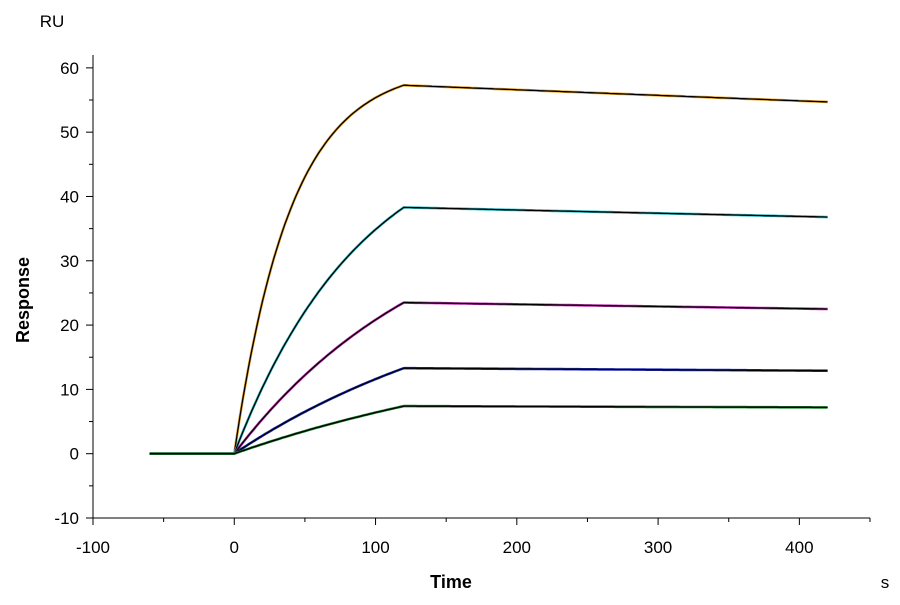 Image resolution: width=900 pixels, height=605 pixels. Describe the element at coordinates (69, 325) in the screenshot. I see `y-tick-label: 20` at that location.